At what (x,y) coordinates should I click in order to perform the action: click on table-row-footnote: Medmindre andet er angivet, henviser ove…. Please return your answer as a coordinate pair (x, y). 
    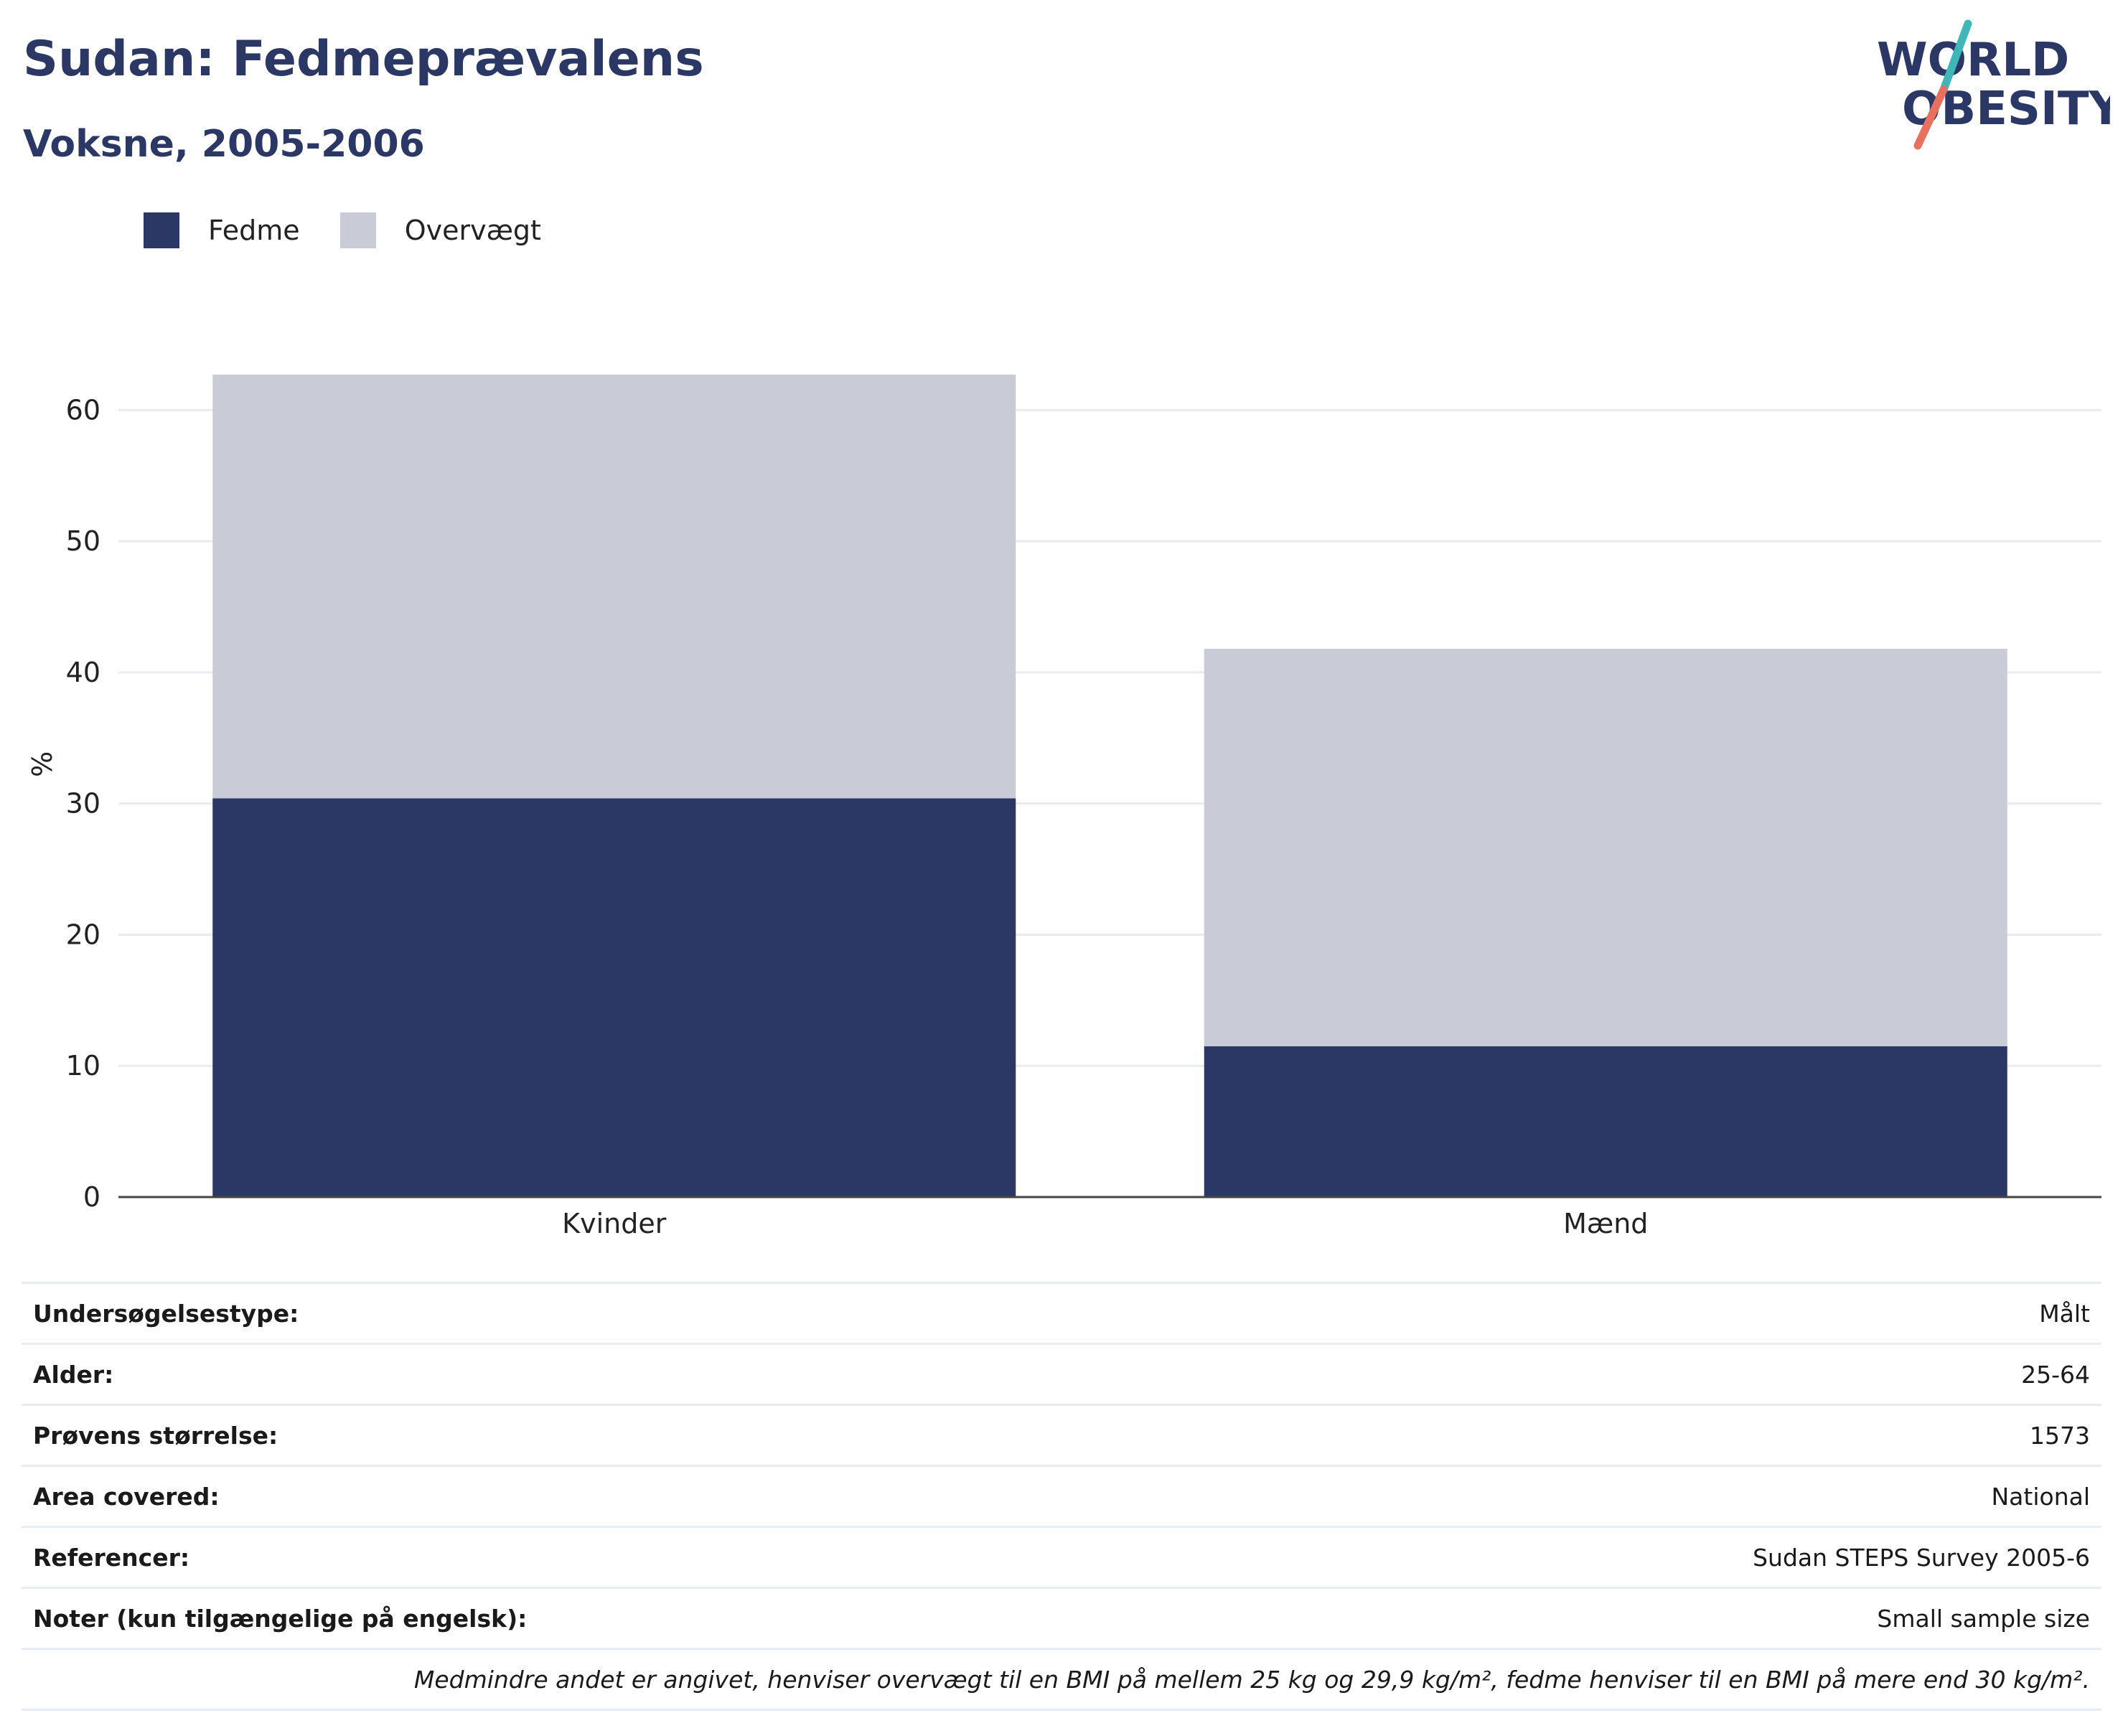
    Looking at the image, I should click on (1061, 1679).